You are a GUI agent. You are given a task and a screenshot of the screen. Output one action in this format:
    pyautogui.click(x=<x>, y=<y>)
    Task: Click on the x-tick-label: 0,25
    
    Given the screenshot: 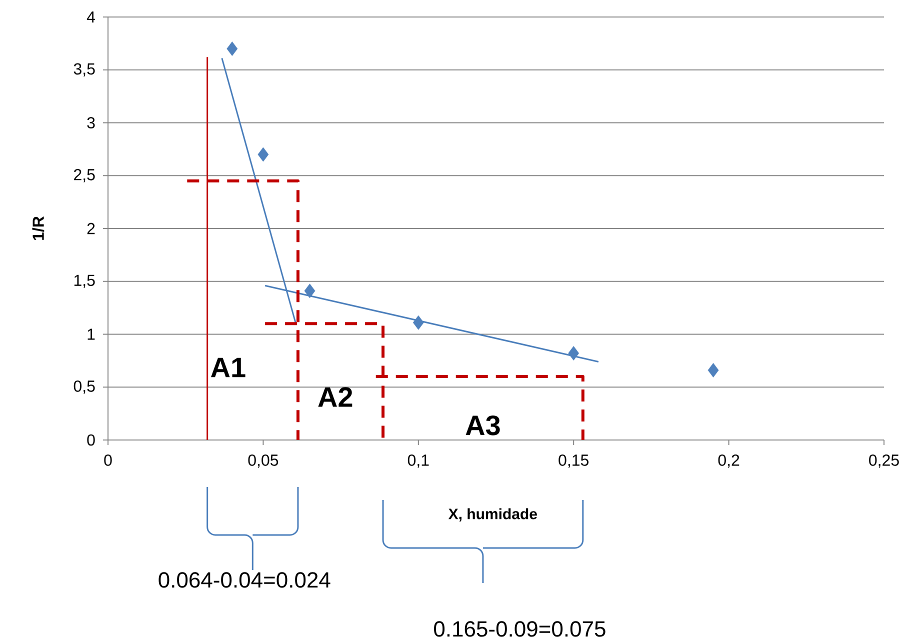 What is the action you would take?
    pyautogui.click(x=884, y=461)
    